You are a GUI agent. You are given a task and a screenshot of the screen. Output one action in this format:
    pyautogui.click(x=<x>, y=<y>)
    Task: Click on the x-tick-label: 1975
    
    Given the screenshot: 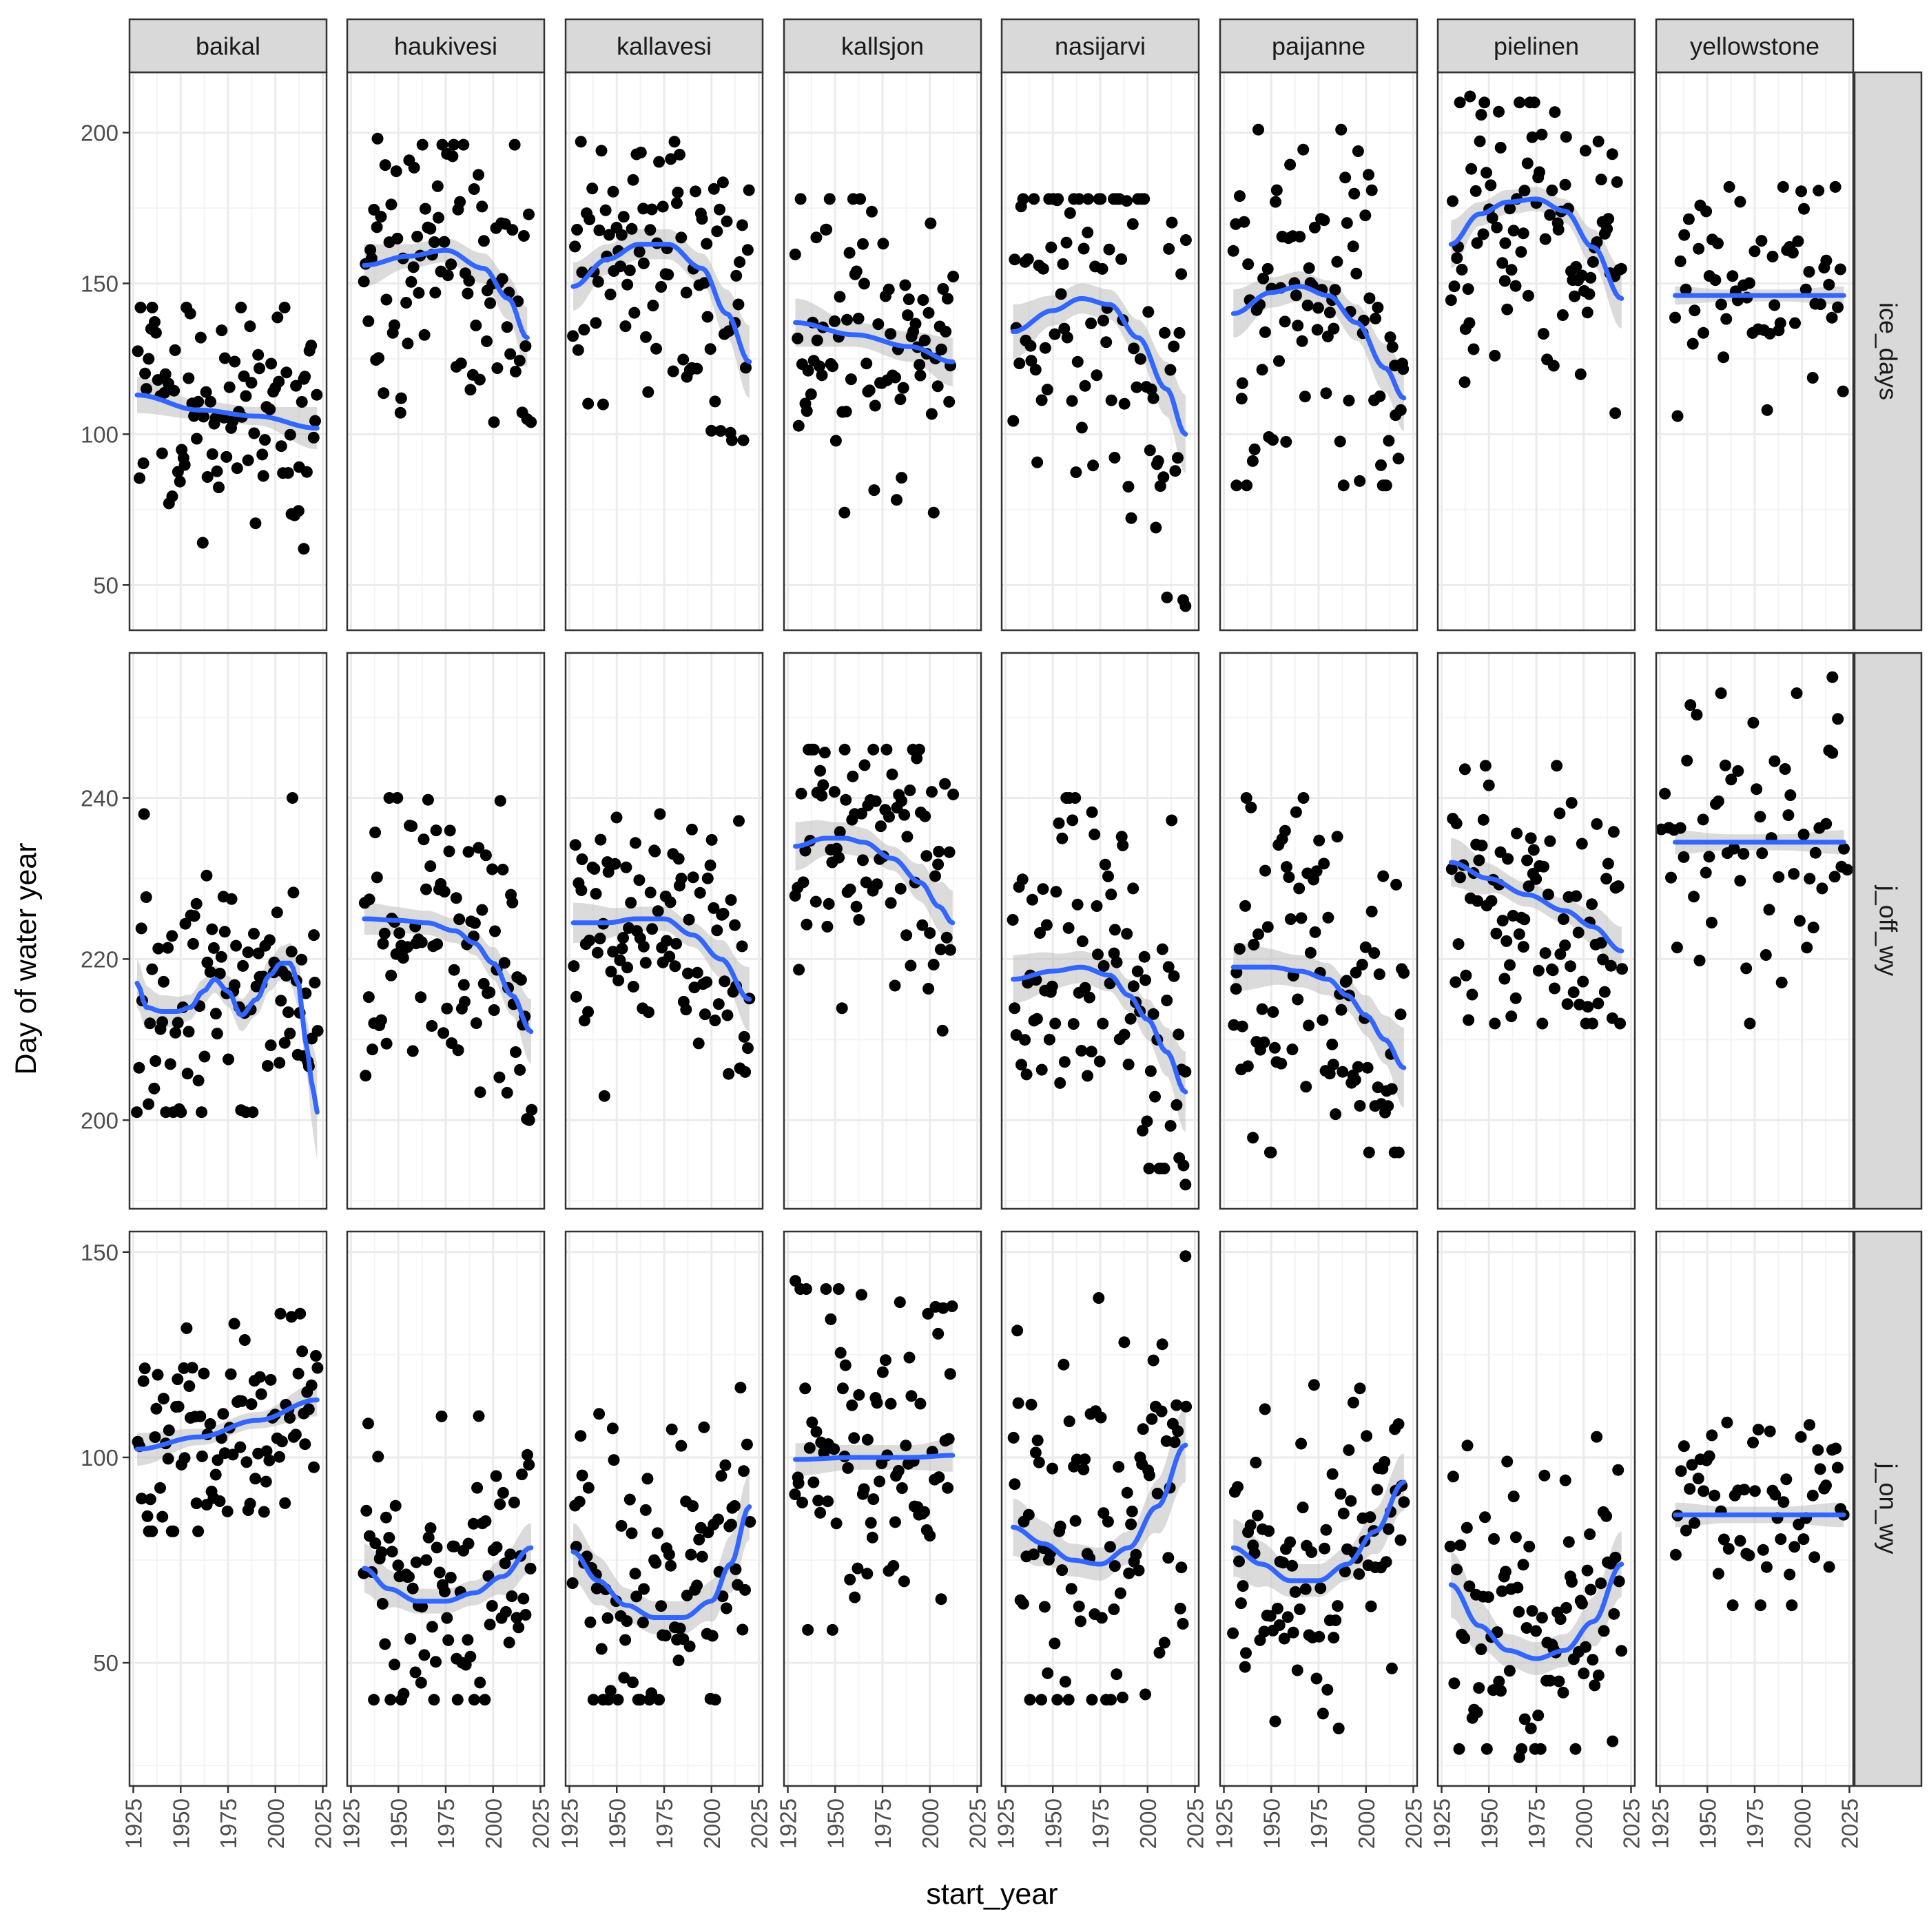 What is the action you would take?
    pyautogui.click(x=1755, y=1823)
    